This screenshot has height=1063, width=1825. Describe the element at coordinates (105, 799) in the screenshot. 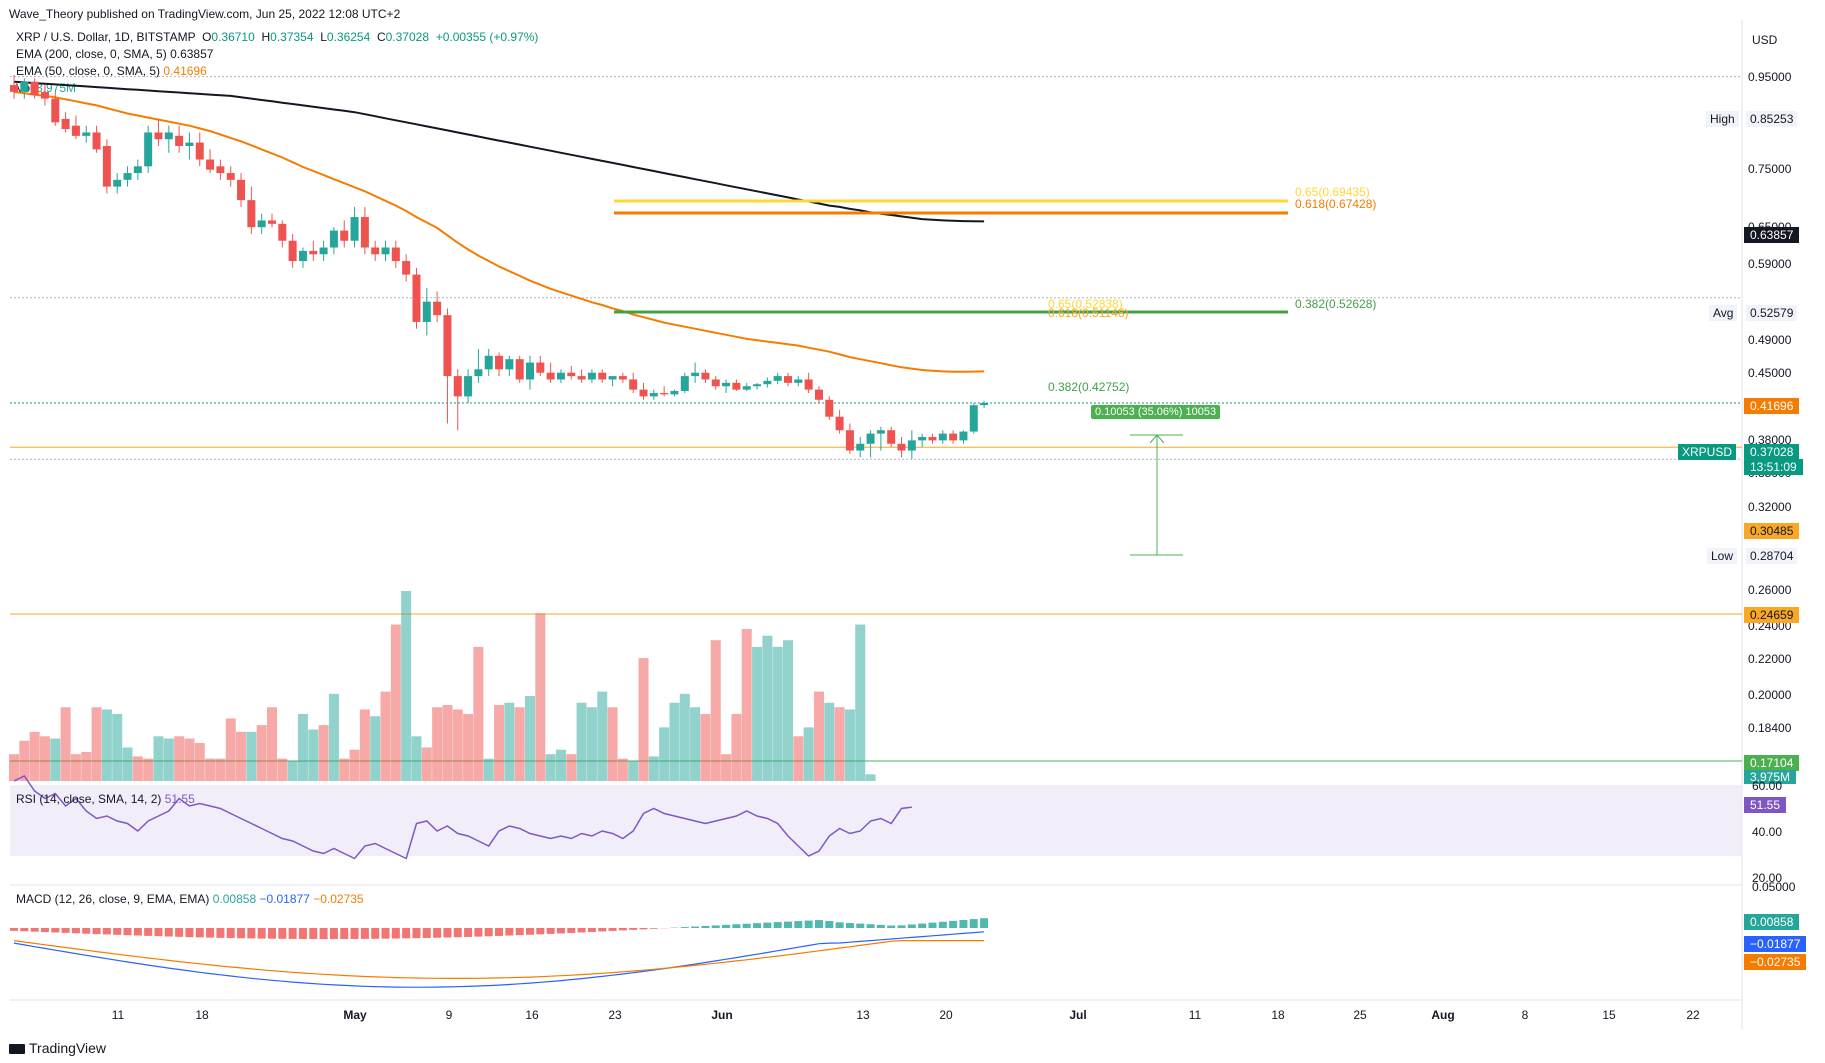

I see `rsi-legend: RSI (14, close, SMA, 14, 2) 51.55` at that location.